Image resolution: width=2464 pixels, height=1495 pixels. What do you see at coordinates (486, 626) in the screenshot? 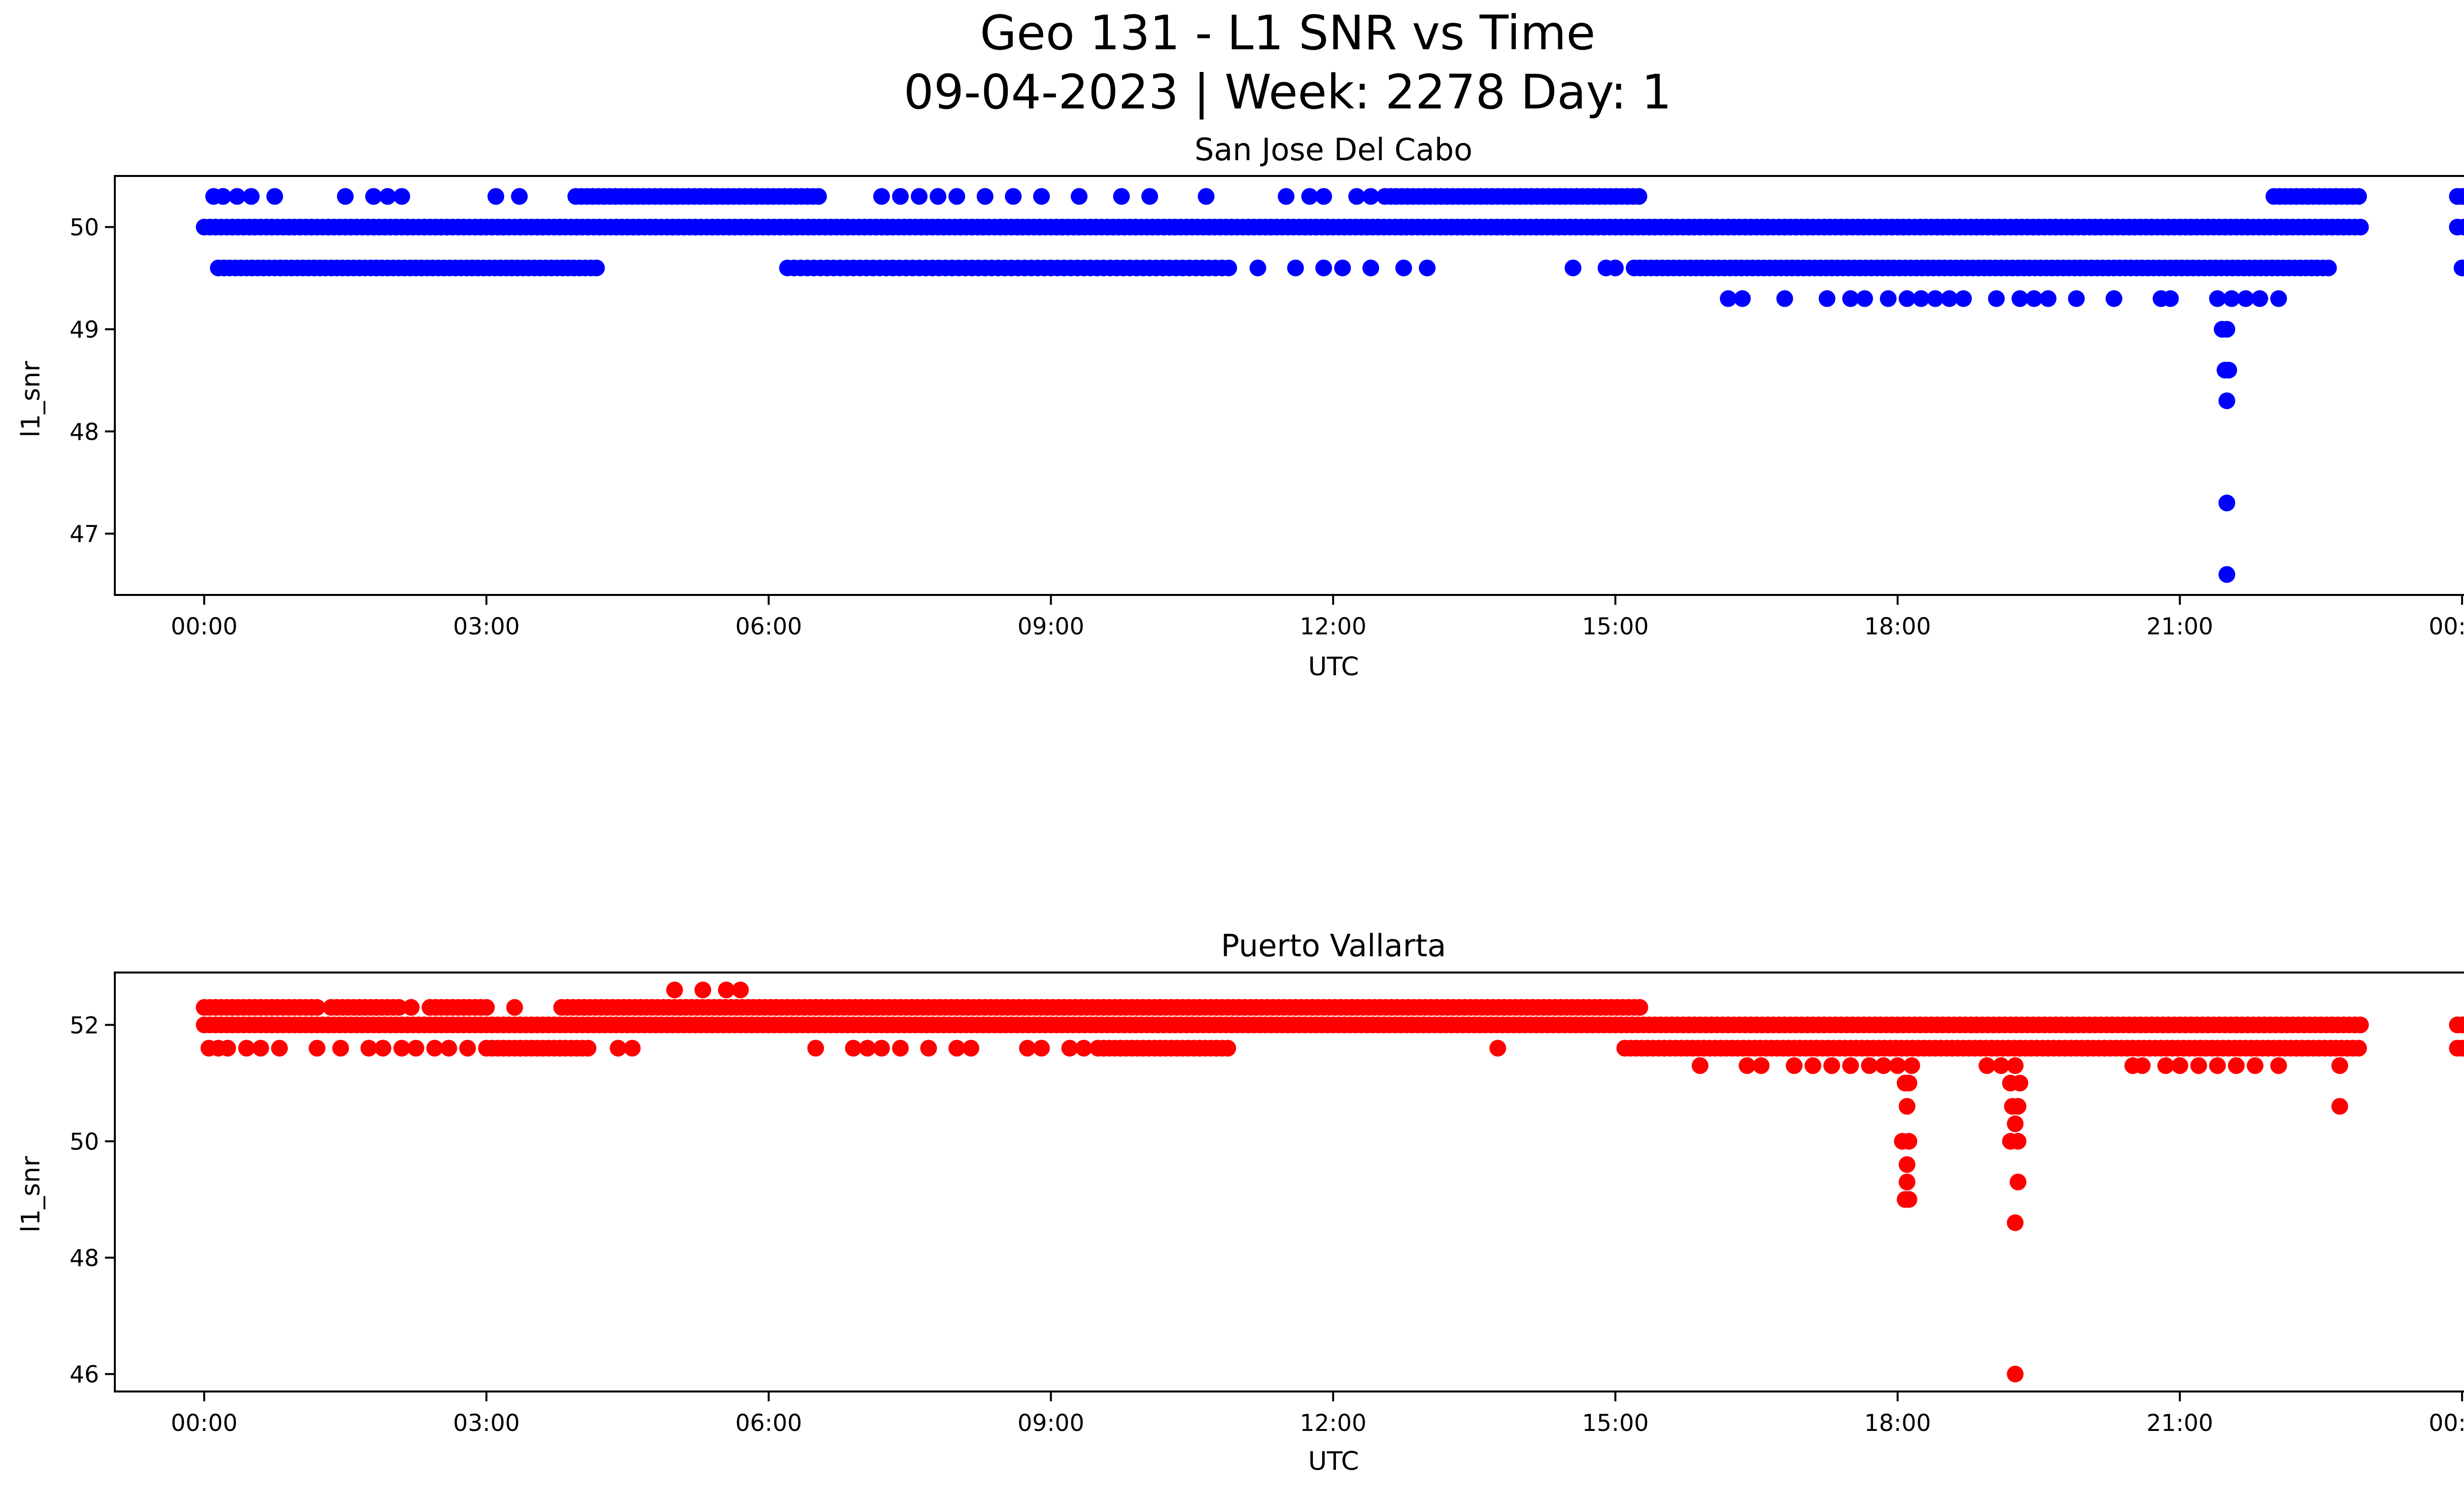
I see `x-tick-label: 03:00` at bounding box center [486, 626].